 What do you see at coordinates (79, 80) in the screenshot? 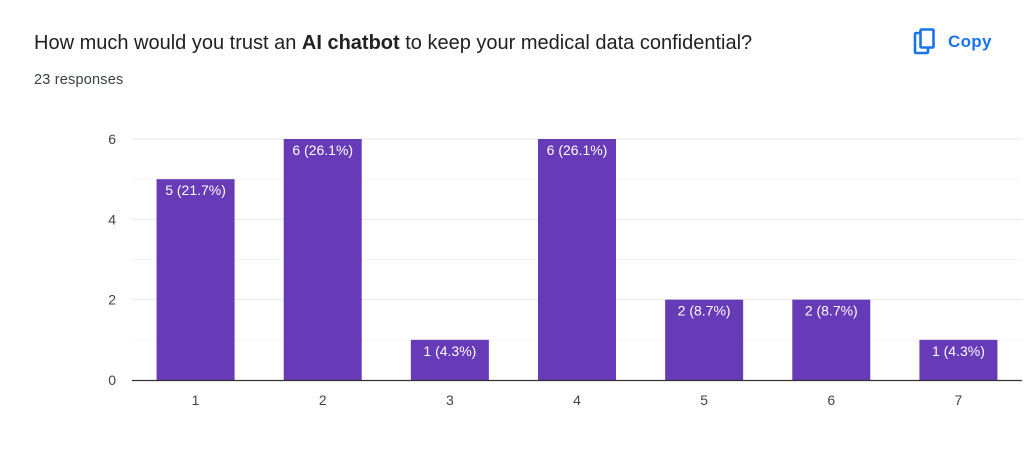
I see `response-count: 23 responses` at bounding box center [79, 80].